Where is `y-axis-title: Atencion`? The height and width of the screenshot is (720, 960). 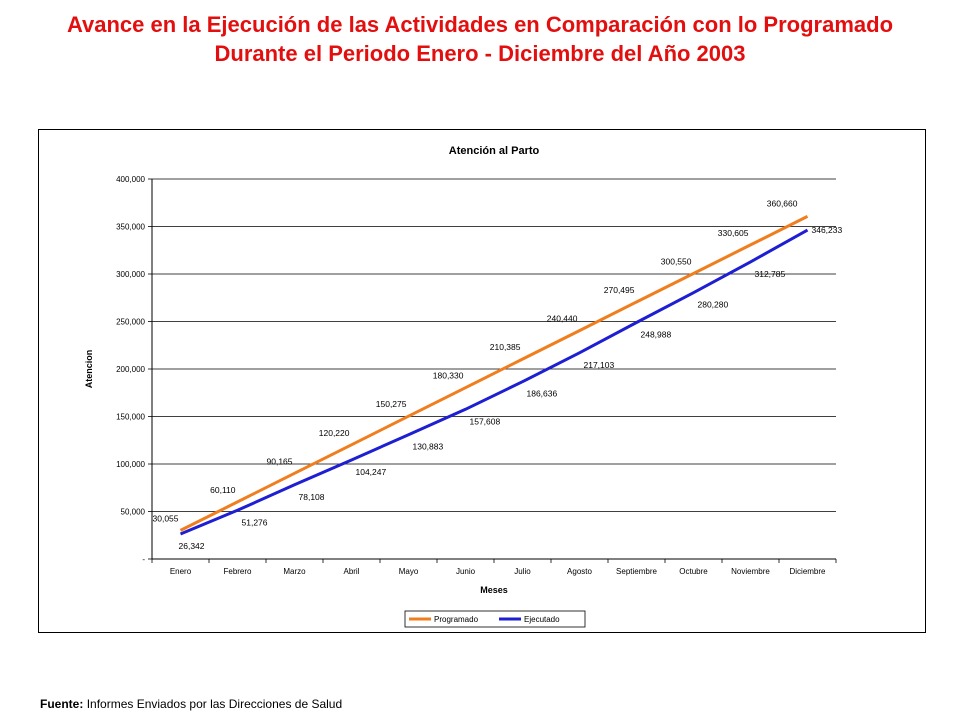 y-axis-title: Atencion is located at coordinates (89, 369).